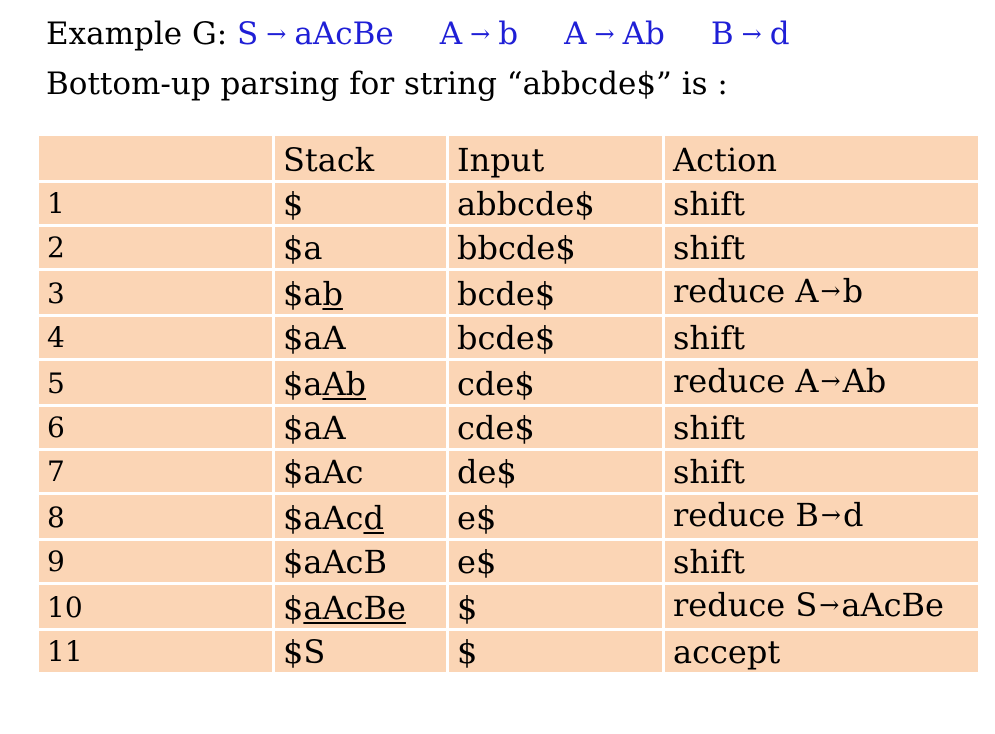 This screenshot has width=995, height=734. I want to click on grammar-rule: A → Ab, so click(614, 34).